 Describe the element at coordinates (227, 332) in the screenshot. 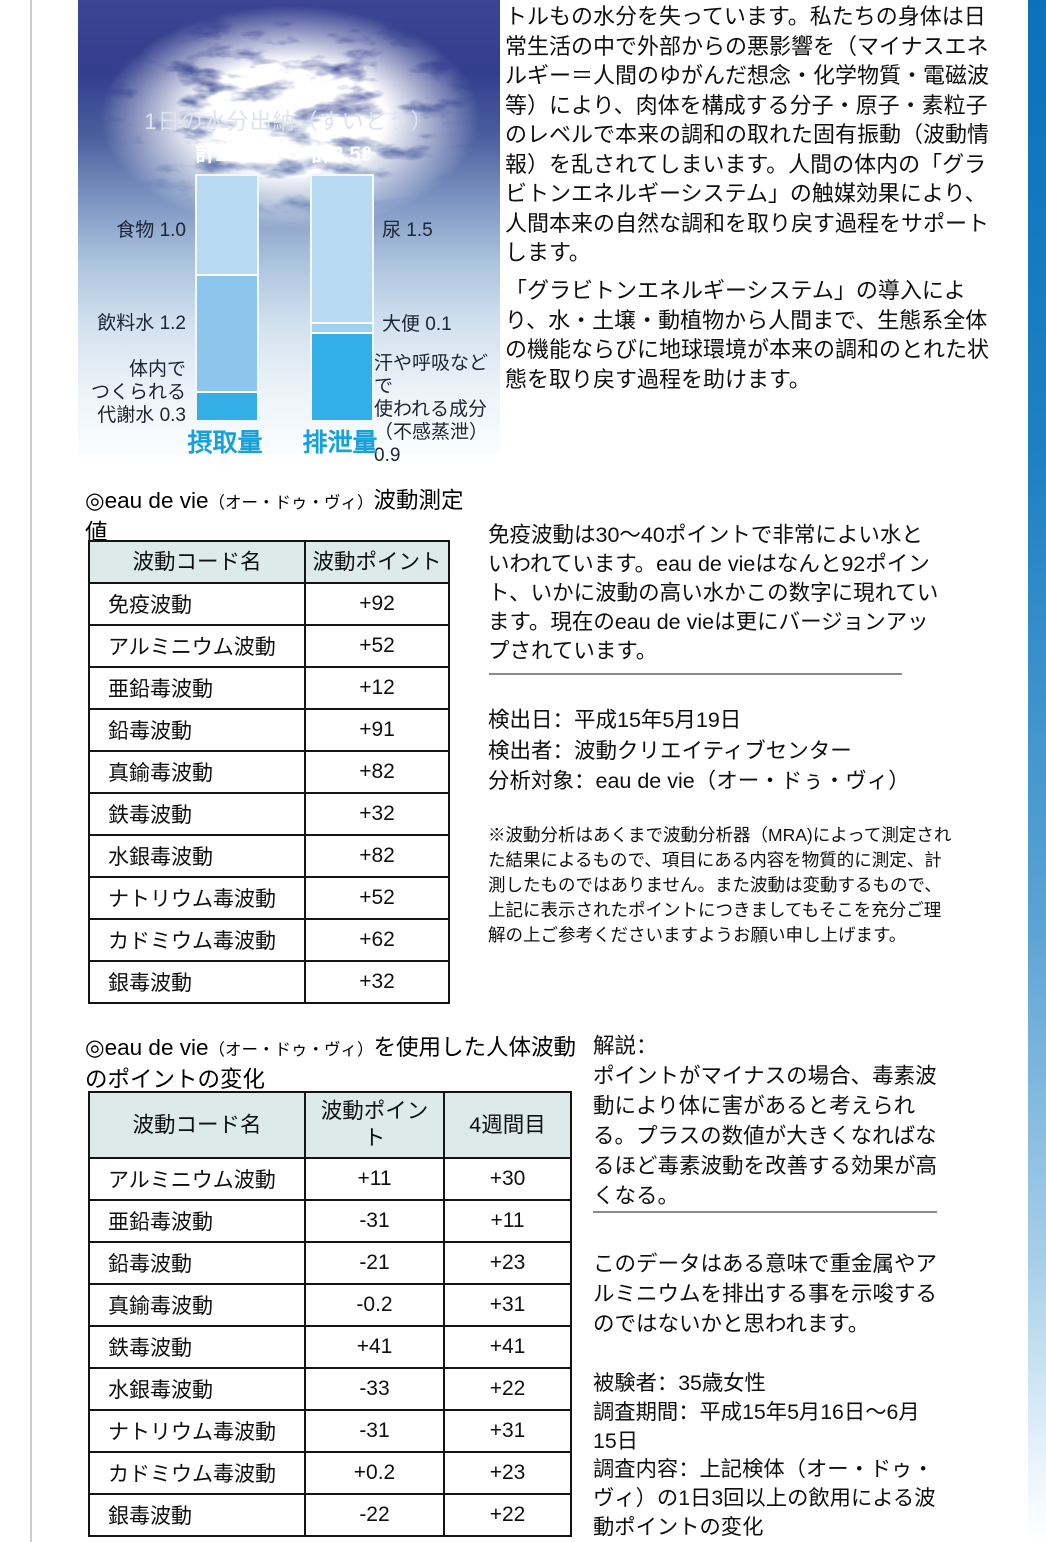

I see `intake-drink-segment` at that location.